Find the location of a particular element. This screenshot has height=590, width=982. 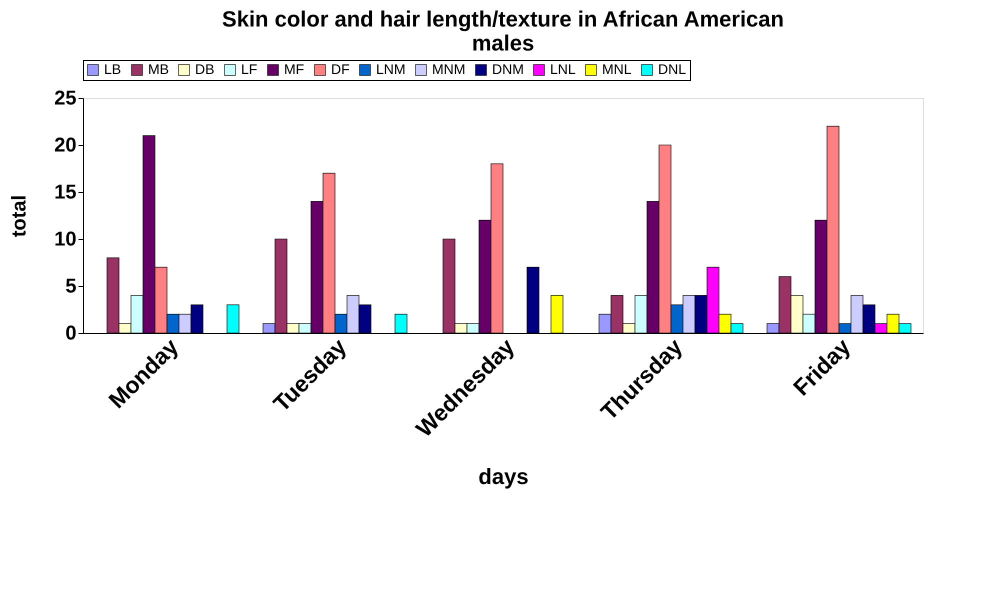

legend-label: DNL is located at coordinates (672, 69).